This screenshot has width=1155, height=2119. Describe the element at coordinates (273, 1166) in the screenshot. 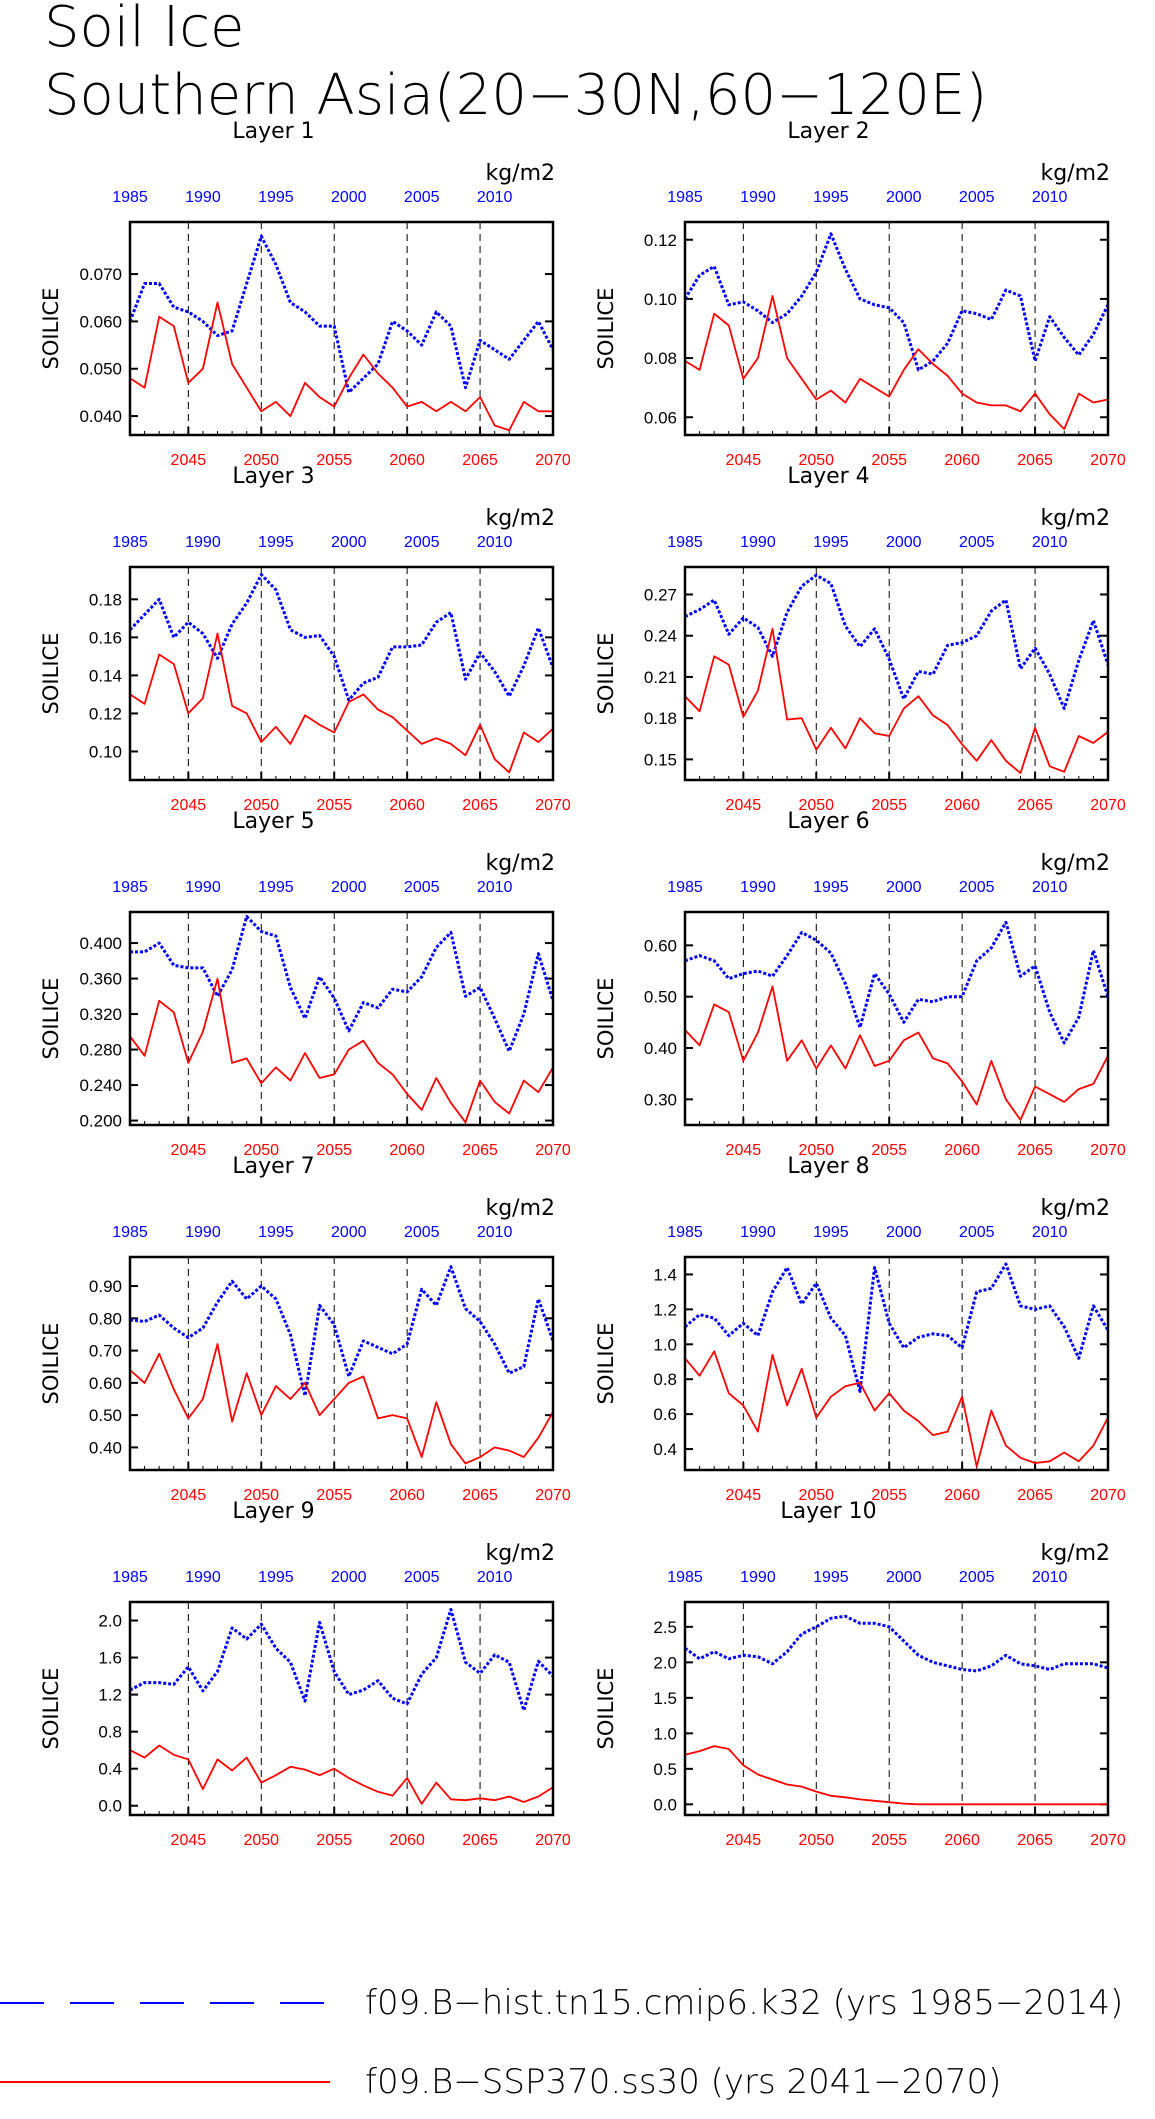

I see `panel-title: Layer 7` at that location.